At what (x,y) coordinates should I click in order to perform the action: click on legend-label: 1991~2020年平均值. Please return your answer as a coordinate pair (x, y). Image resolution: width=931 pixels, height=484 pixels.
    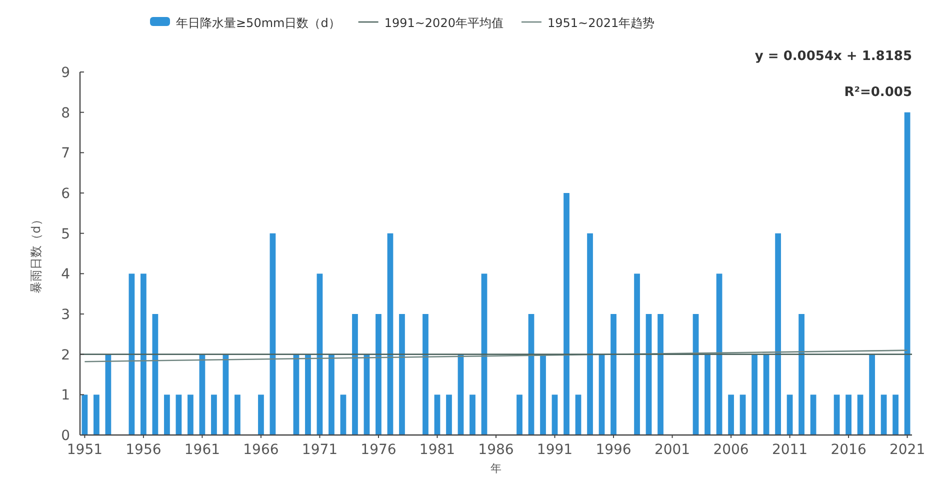
    Looking at the image, I should click on (444, 23).